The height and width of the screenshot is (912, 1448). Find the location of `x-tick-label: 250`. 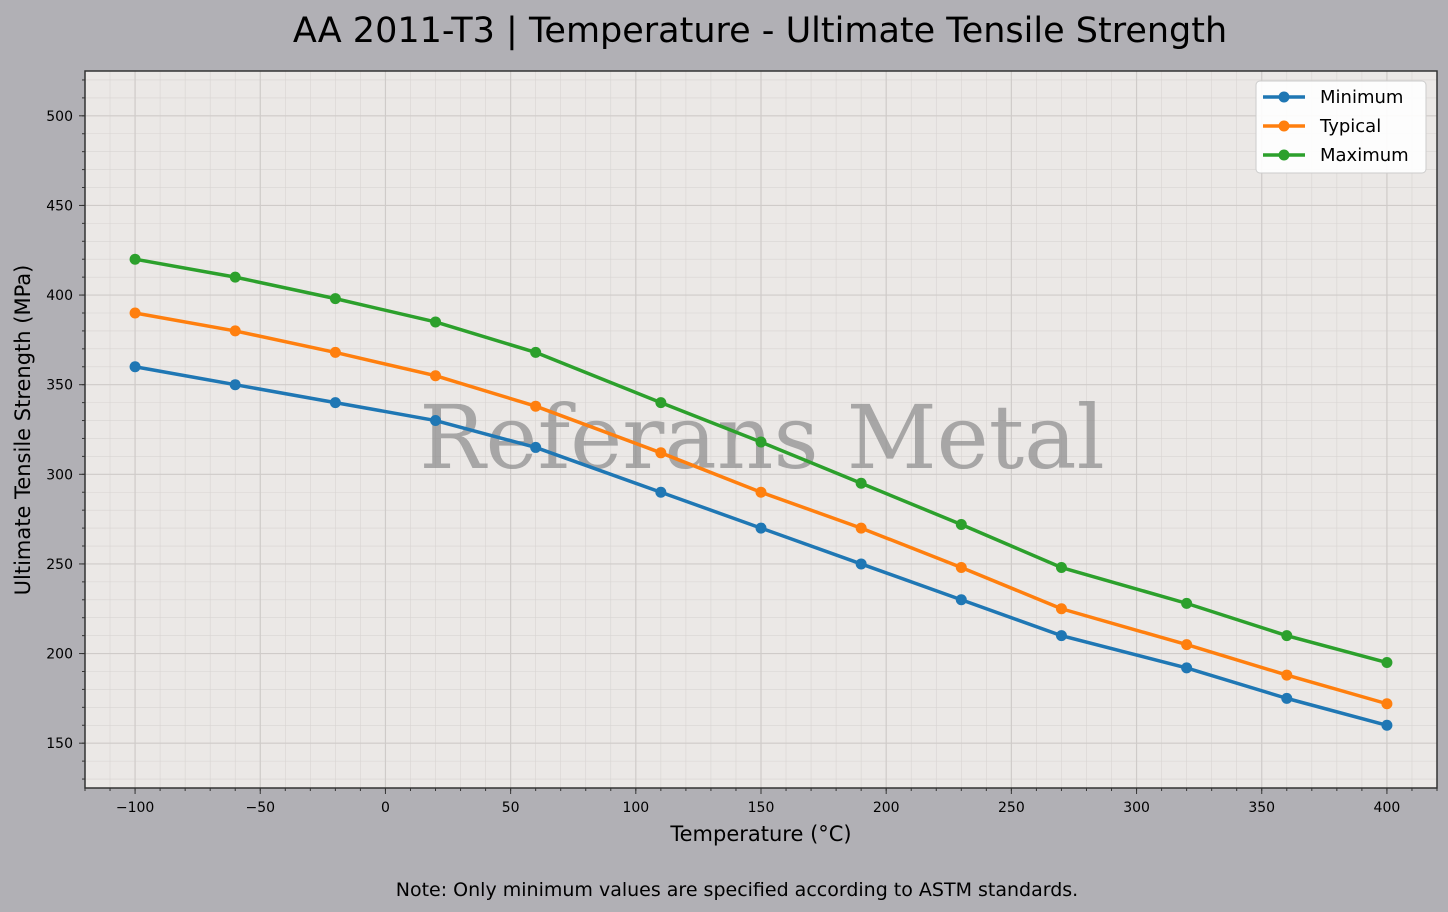

x-tick-label: 250 is located at coordinates (1011, 808).